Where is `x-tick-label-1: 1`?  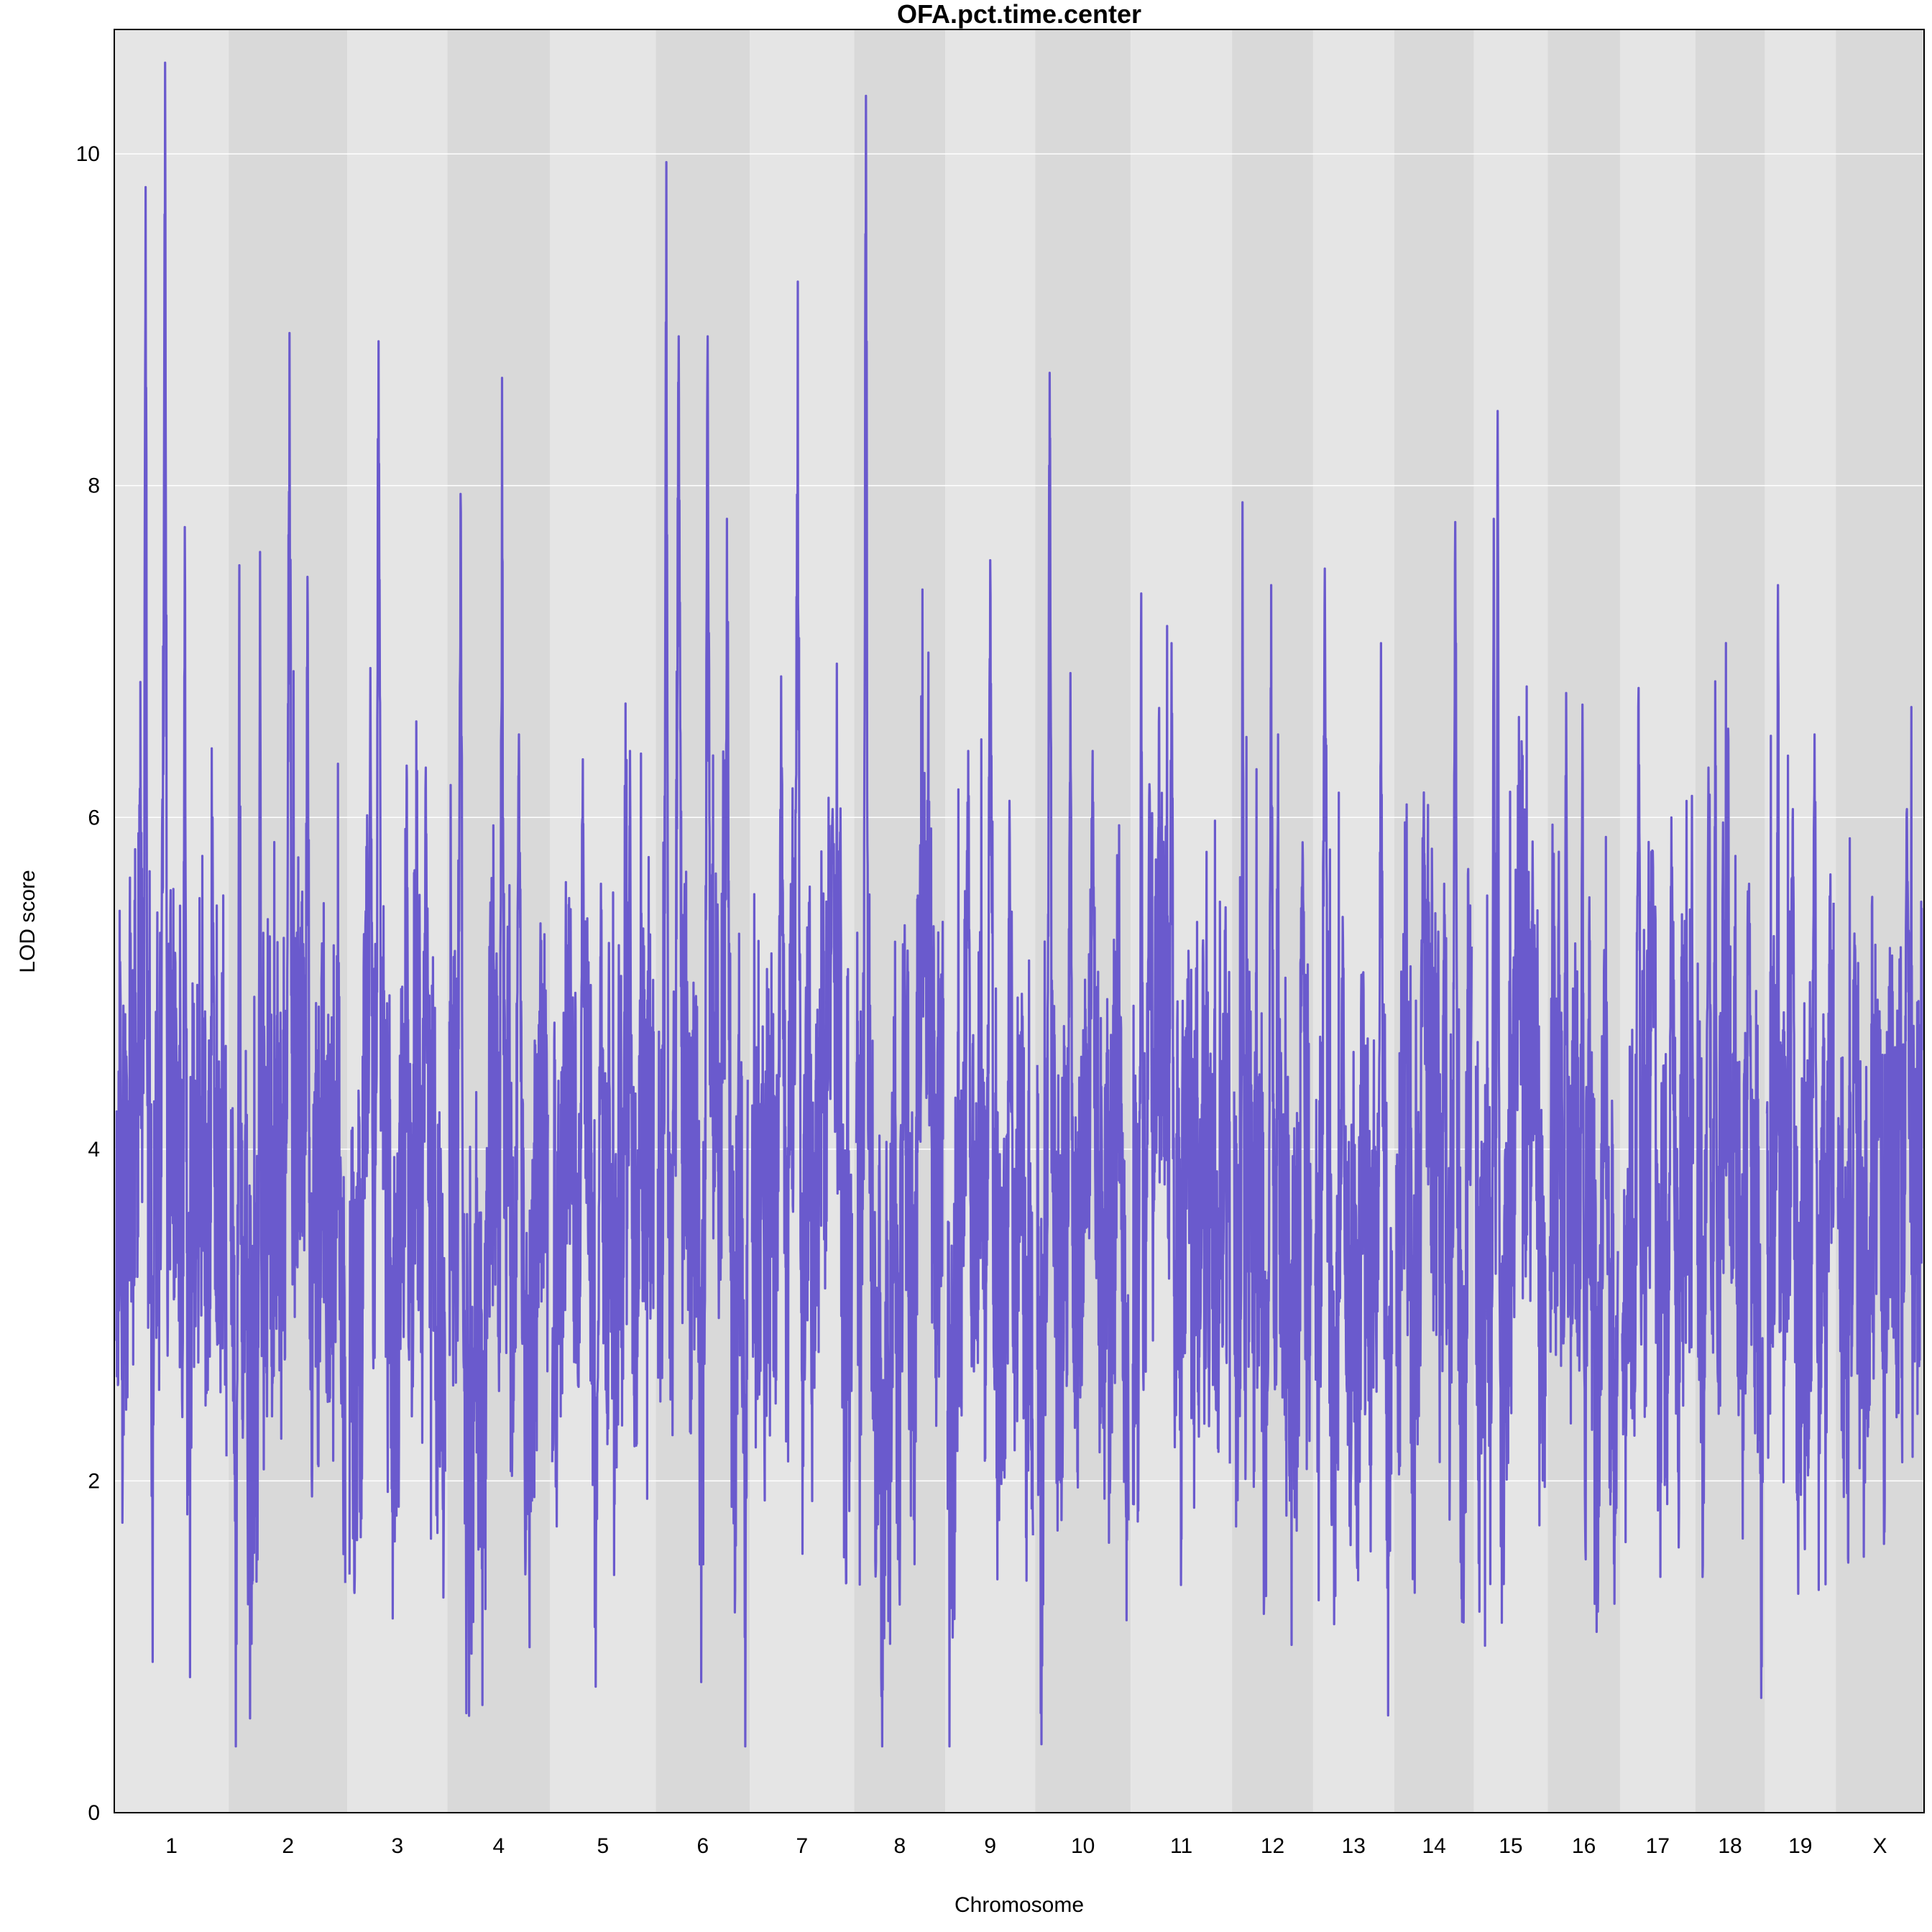 x-tick-label-1: 1 is located at coordinates (171, 1846).